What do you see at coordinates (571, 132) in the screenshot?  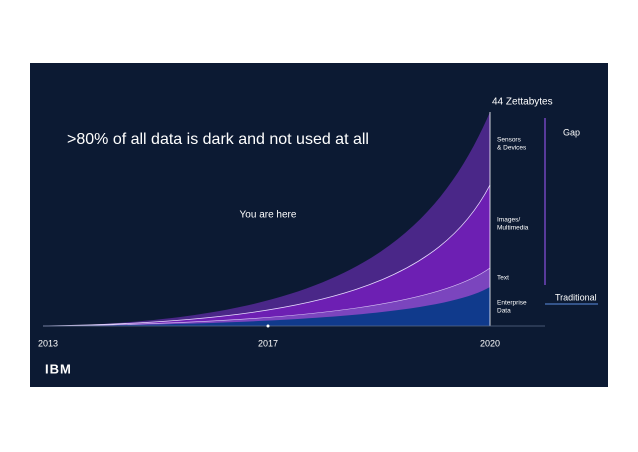 I see `gap-label: Gap` at bounding box center [571, 132].